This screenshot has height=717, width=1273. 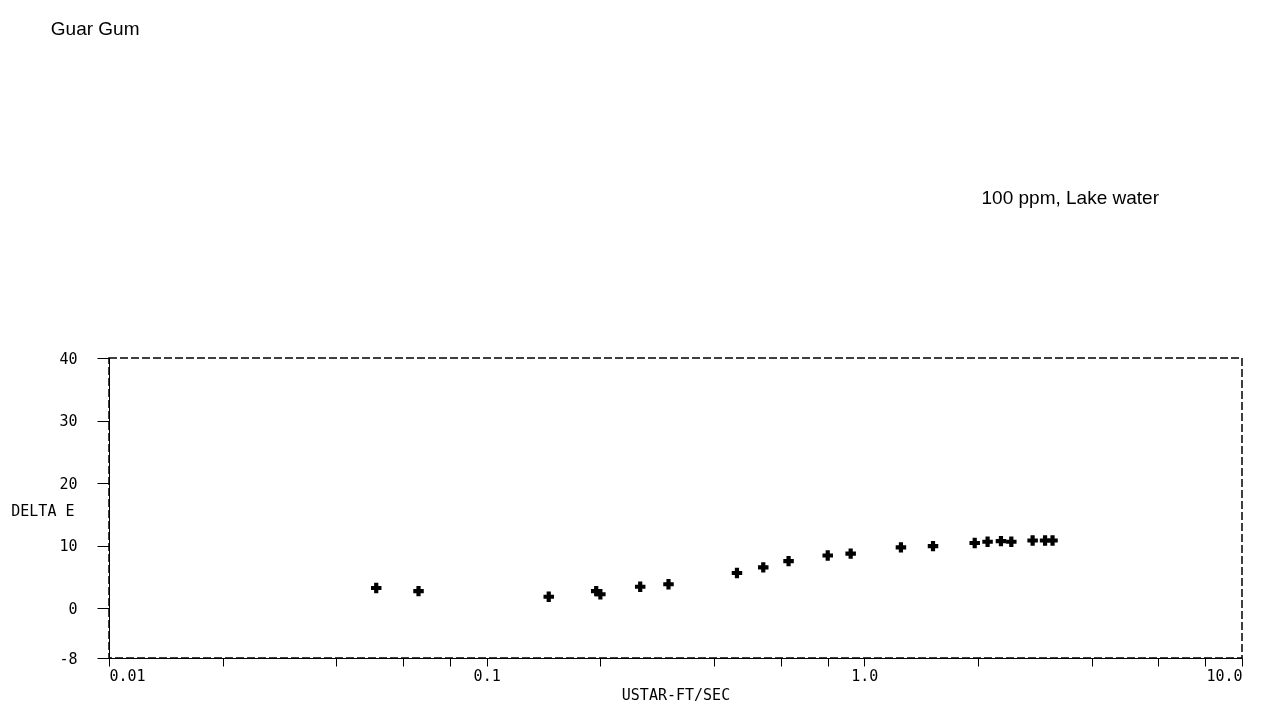 I want to click on y-axis-title: DELTA E, so click(x=43, y=510).